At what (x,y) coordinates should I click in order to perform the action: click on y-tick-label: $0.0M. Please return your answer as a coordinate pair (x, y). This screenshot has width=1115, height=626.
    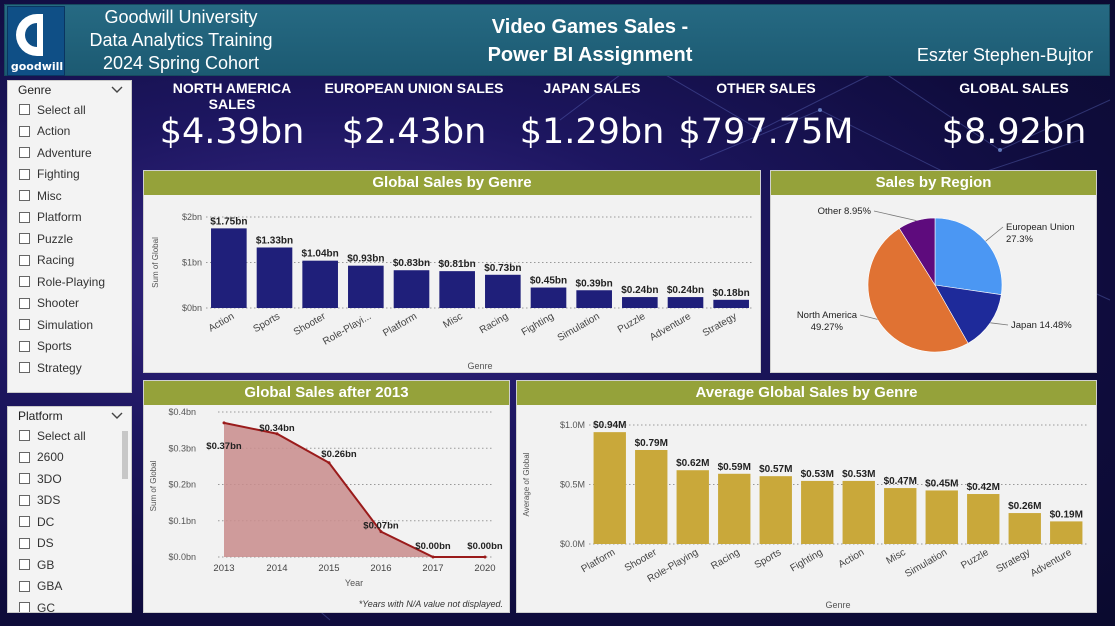
    Looking at the image, I should click on (572, 544).